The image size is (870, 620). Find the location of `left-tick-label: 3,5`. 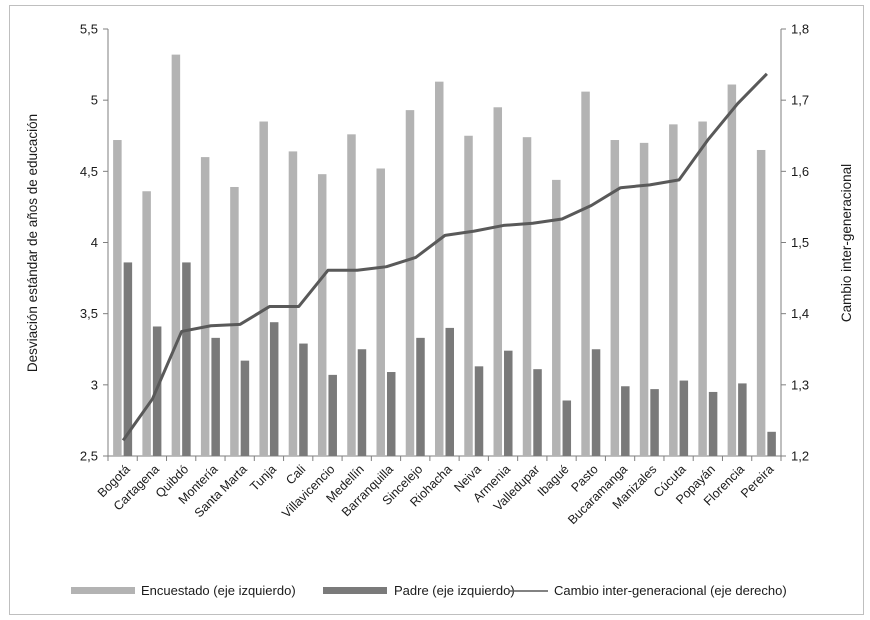

left-tick-label: 3,5 is located at coordinates (89, 313).